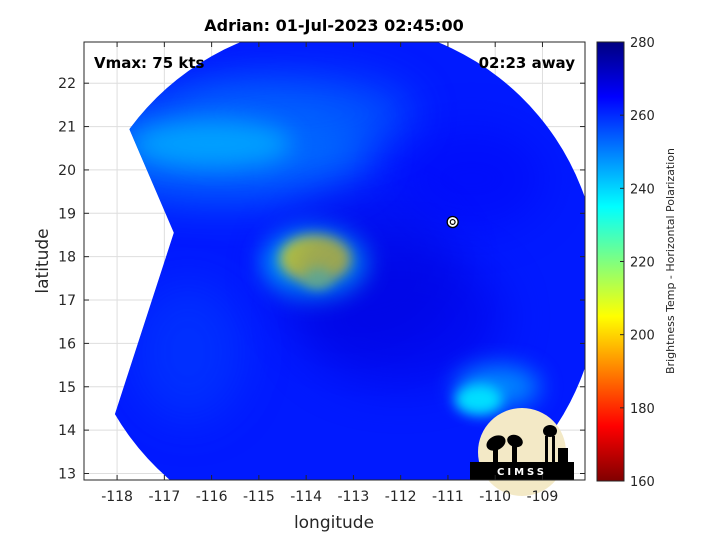 The width and height of the screenshot is (720, 540). What do you see at coordinates (642, 409) in the screenshot?
I see `colorbar-tick-label: 180` at bounding box center [642, 409].